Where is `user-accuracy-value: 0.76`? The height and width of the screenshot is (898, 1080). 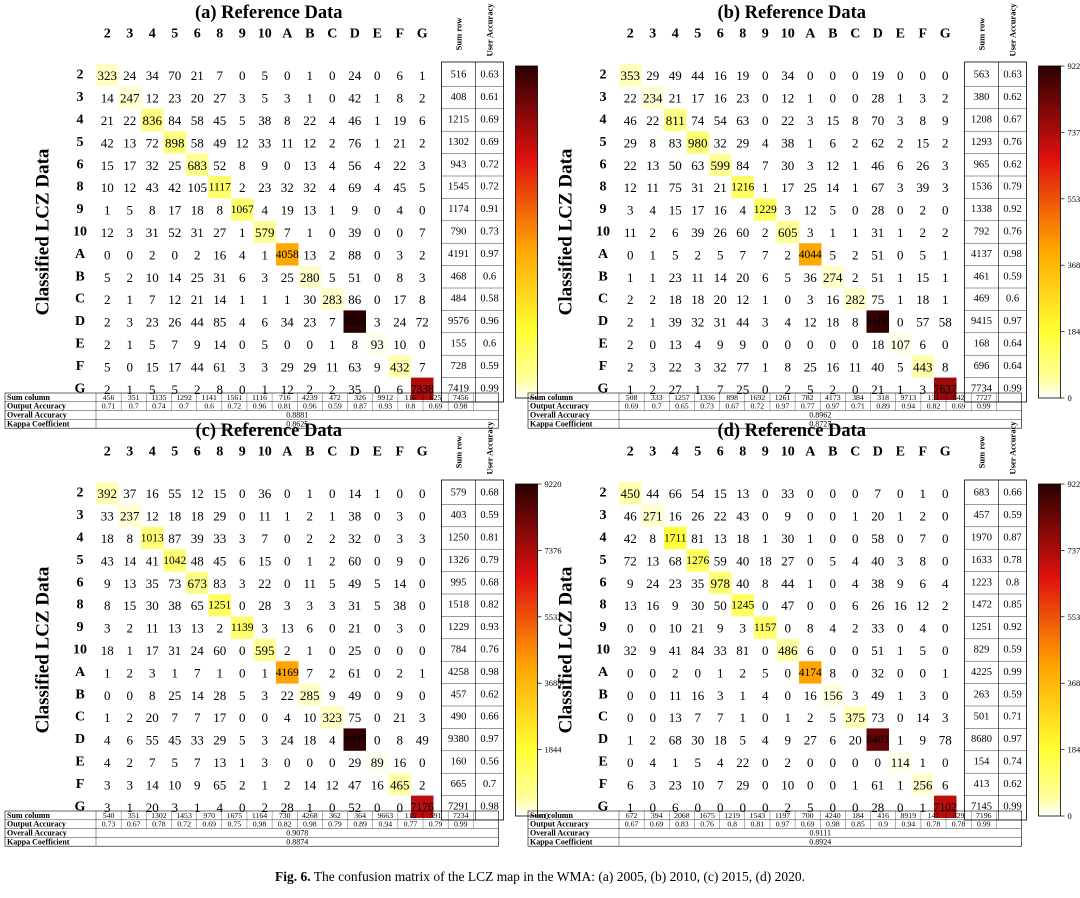
user-accuracy-value: 0.76 is located at coordinates (1012, 142).